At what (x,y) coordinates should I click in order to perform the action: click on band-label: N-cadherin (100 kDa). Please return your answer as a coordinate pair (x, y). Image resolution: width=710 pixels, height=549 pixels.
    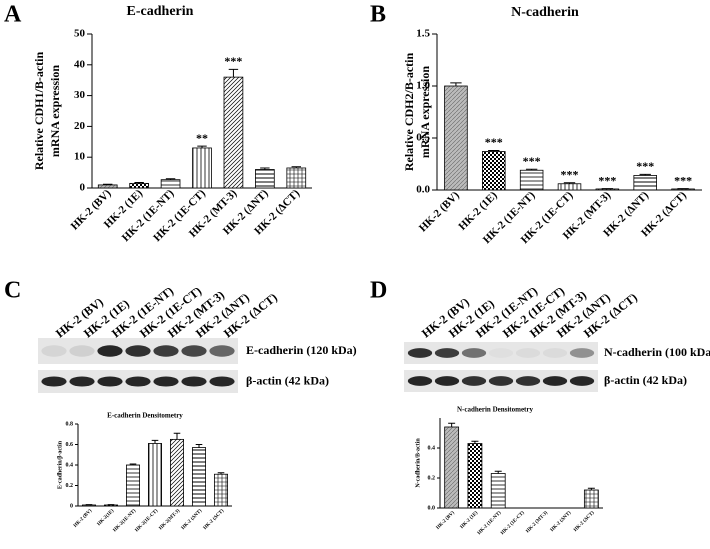
    Looking at the image, I should click on (657, 352).